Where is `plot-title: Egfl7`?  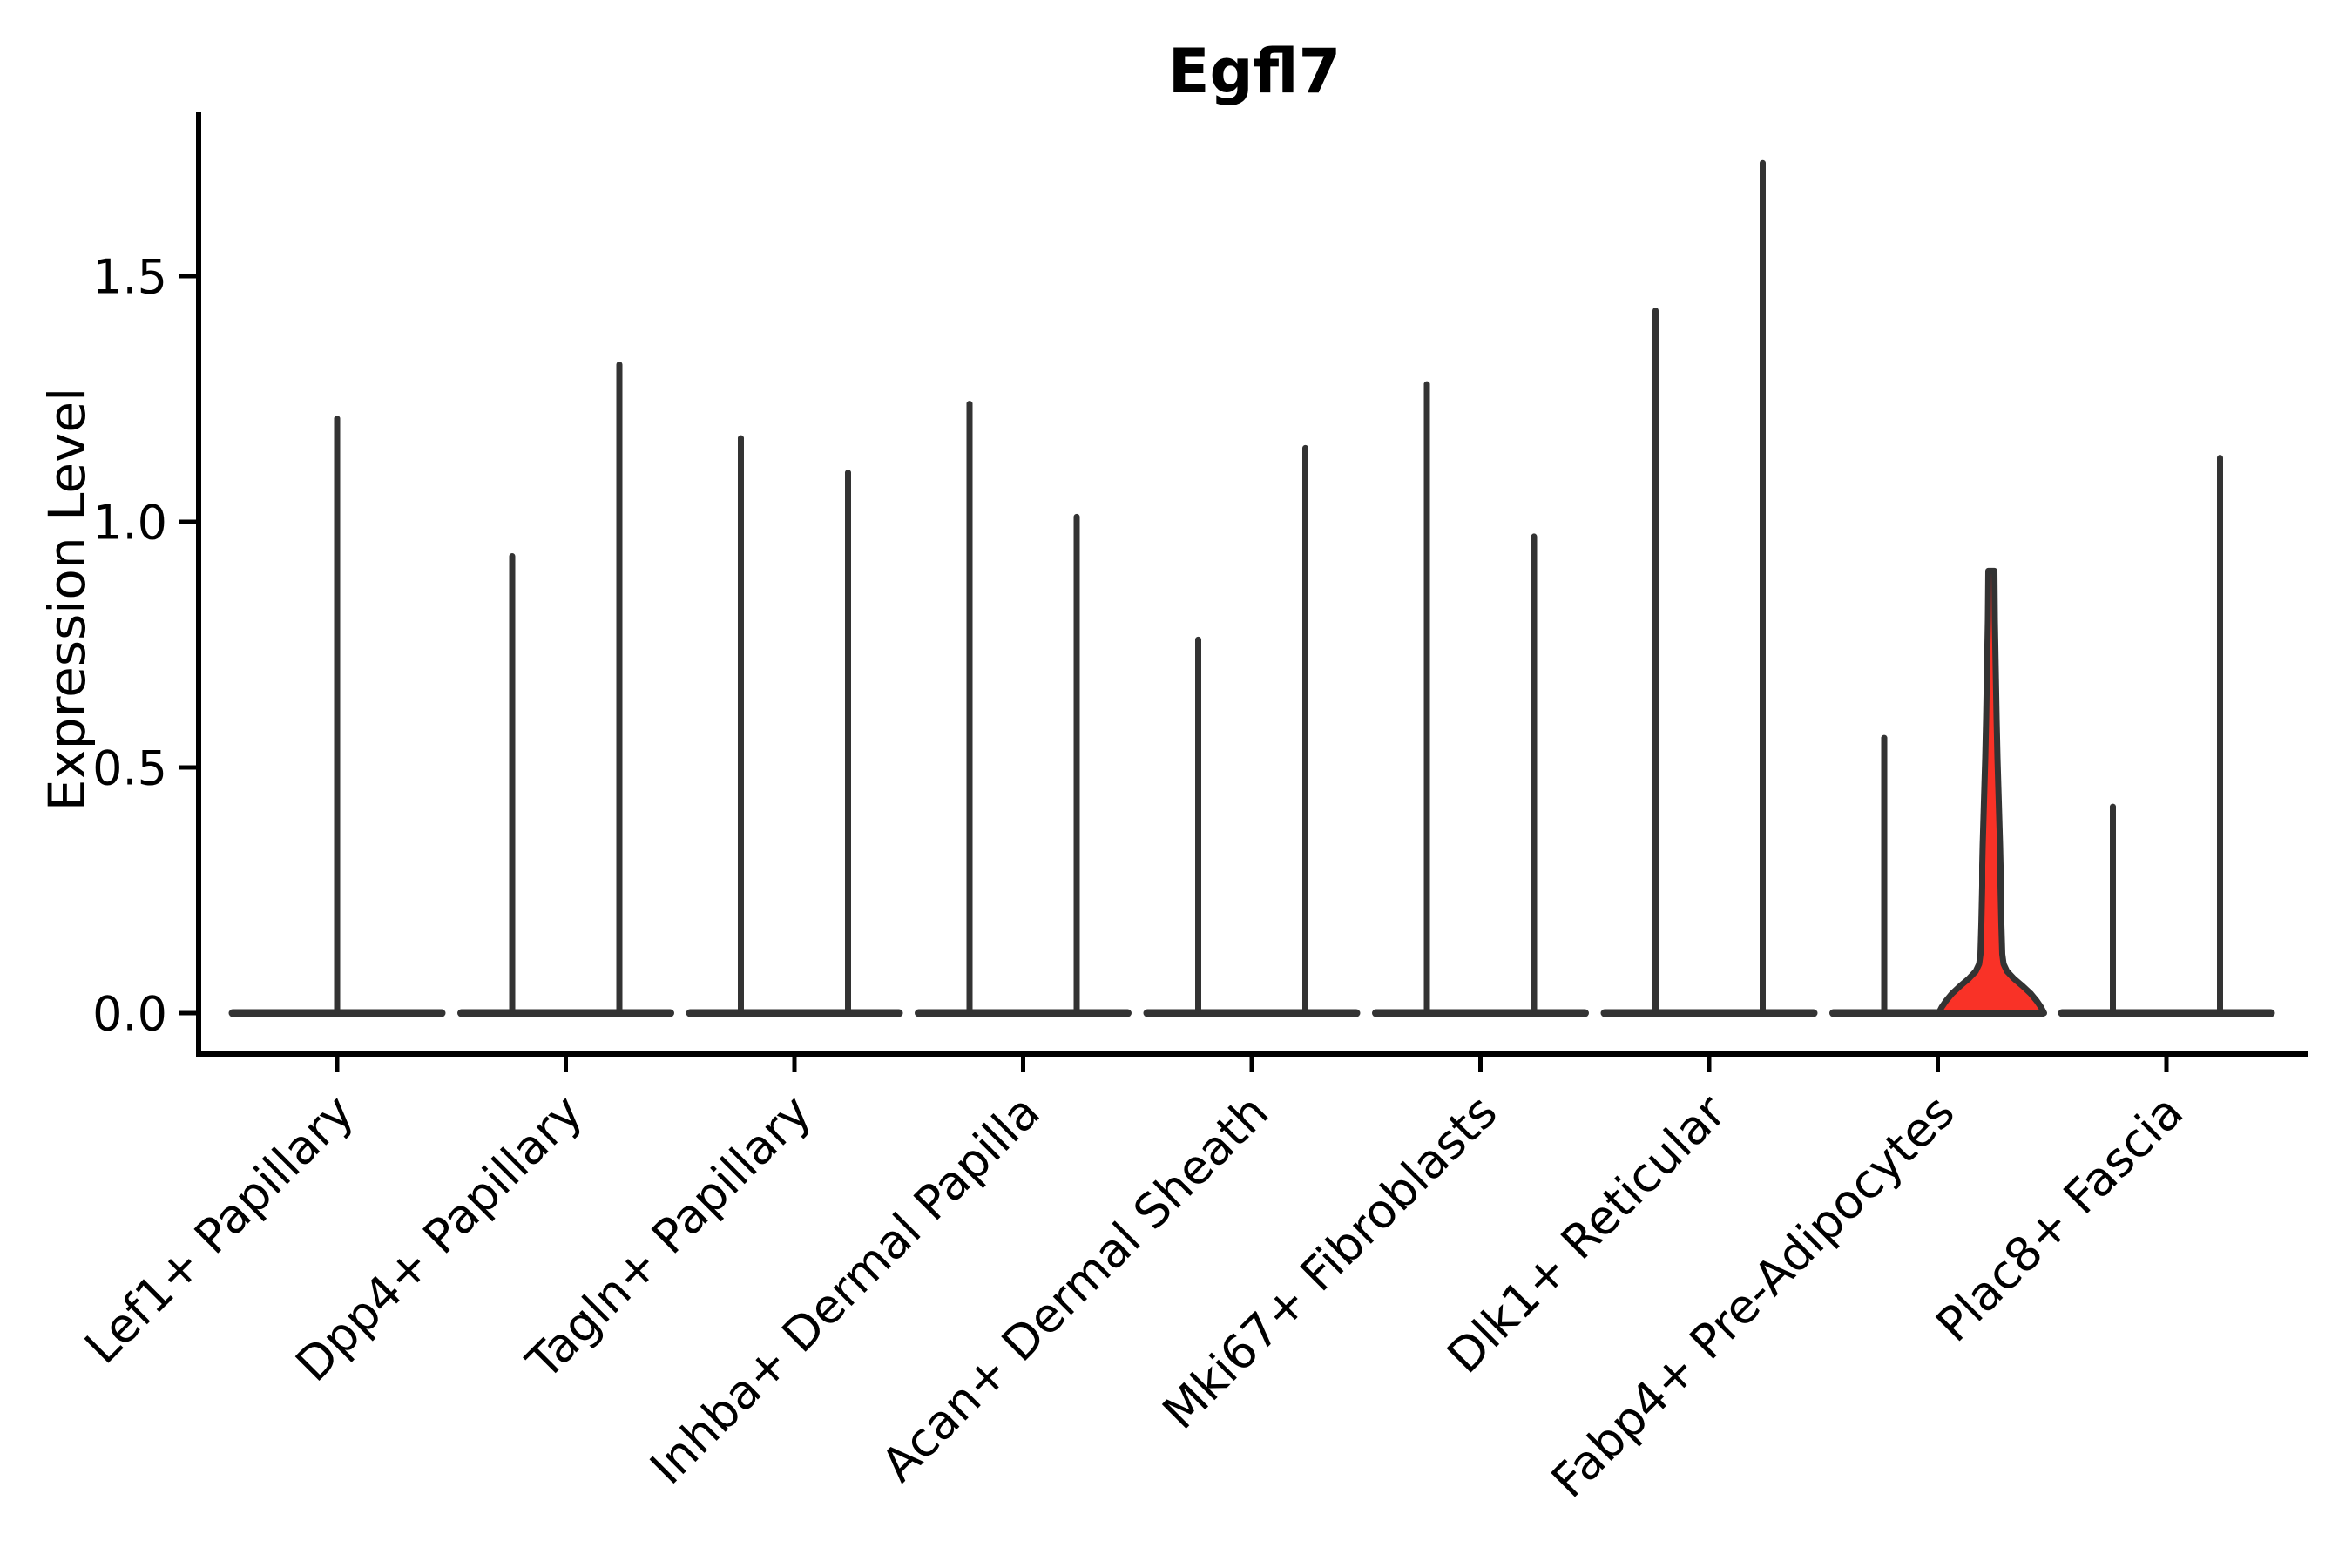 plot-title: Egfl7 is located at coordinates (1254, 71).